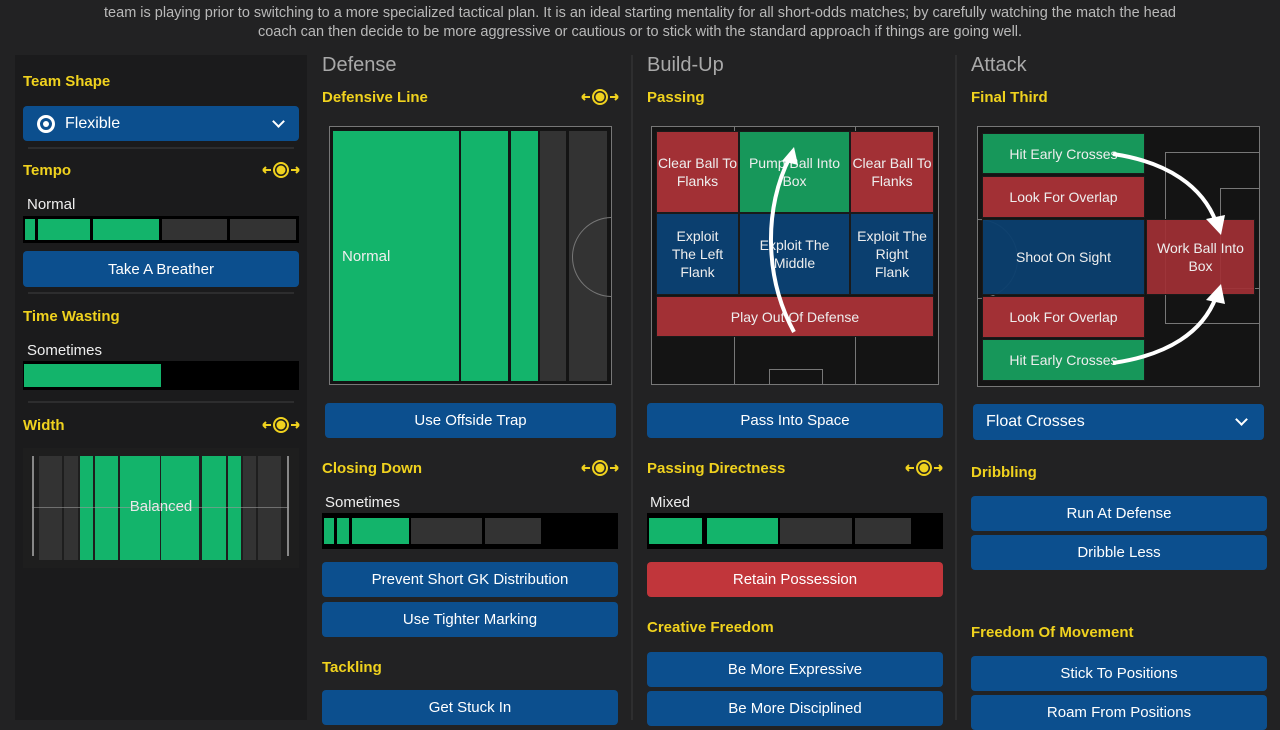  I want to click on stick-to-positions-button: Stick To Positions, so click(1119, 673).